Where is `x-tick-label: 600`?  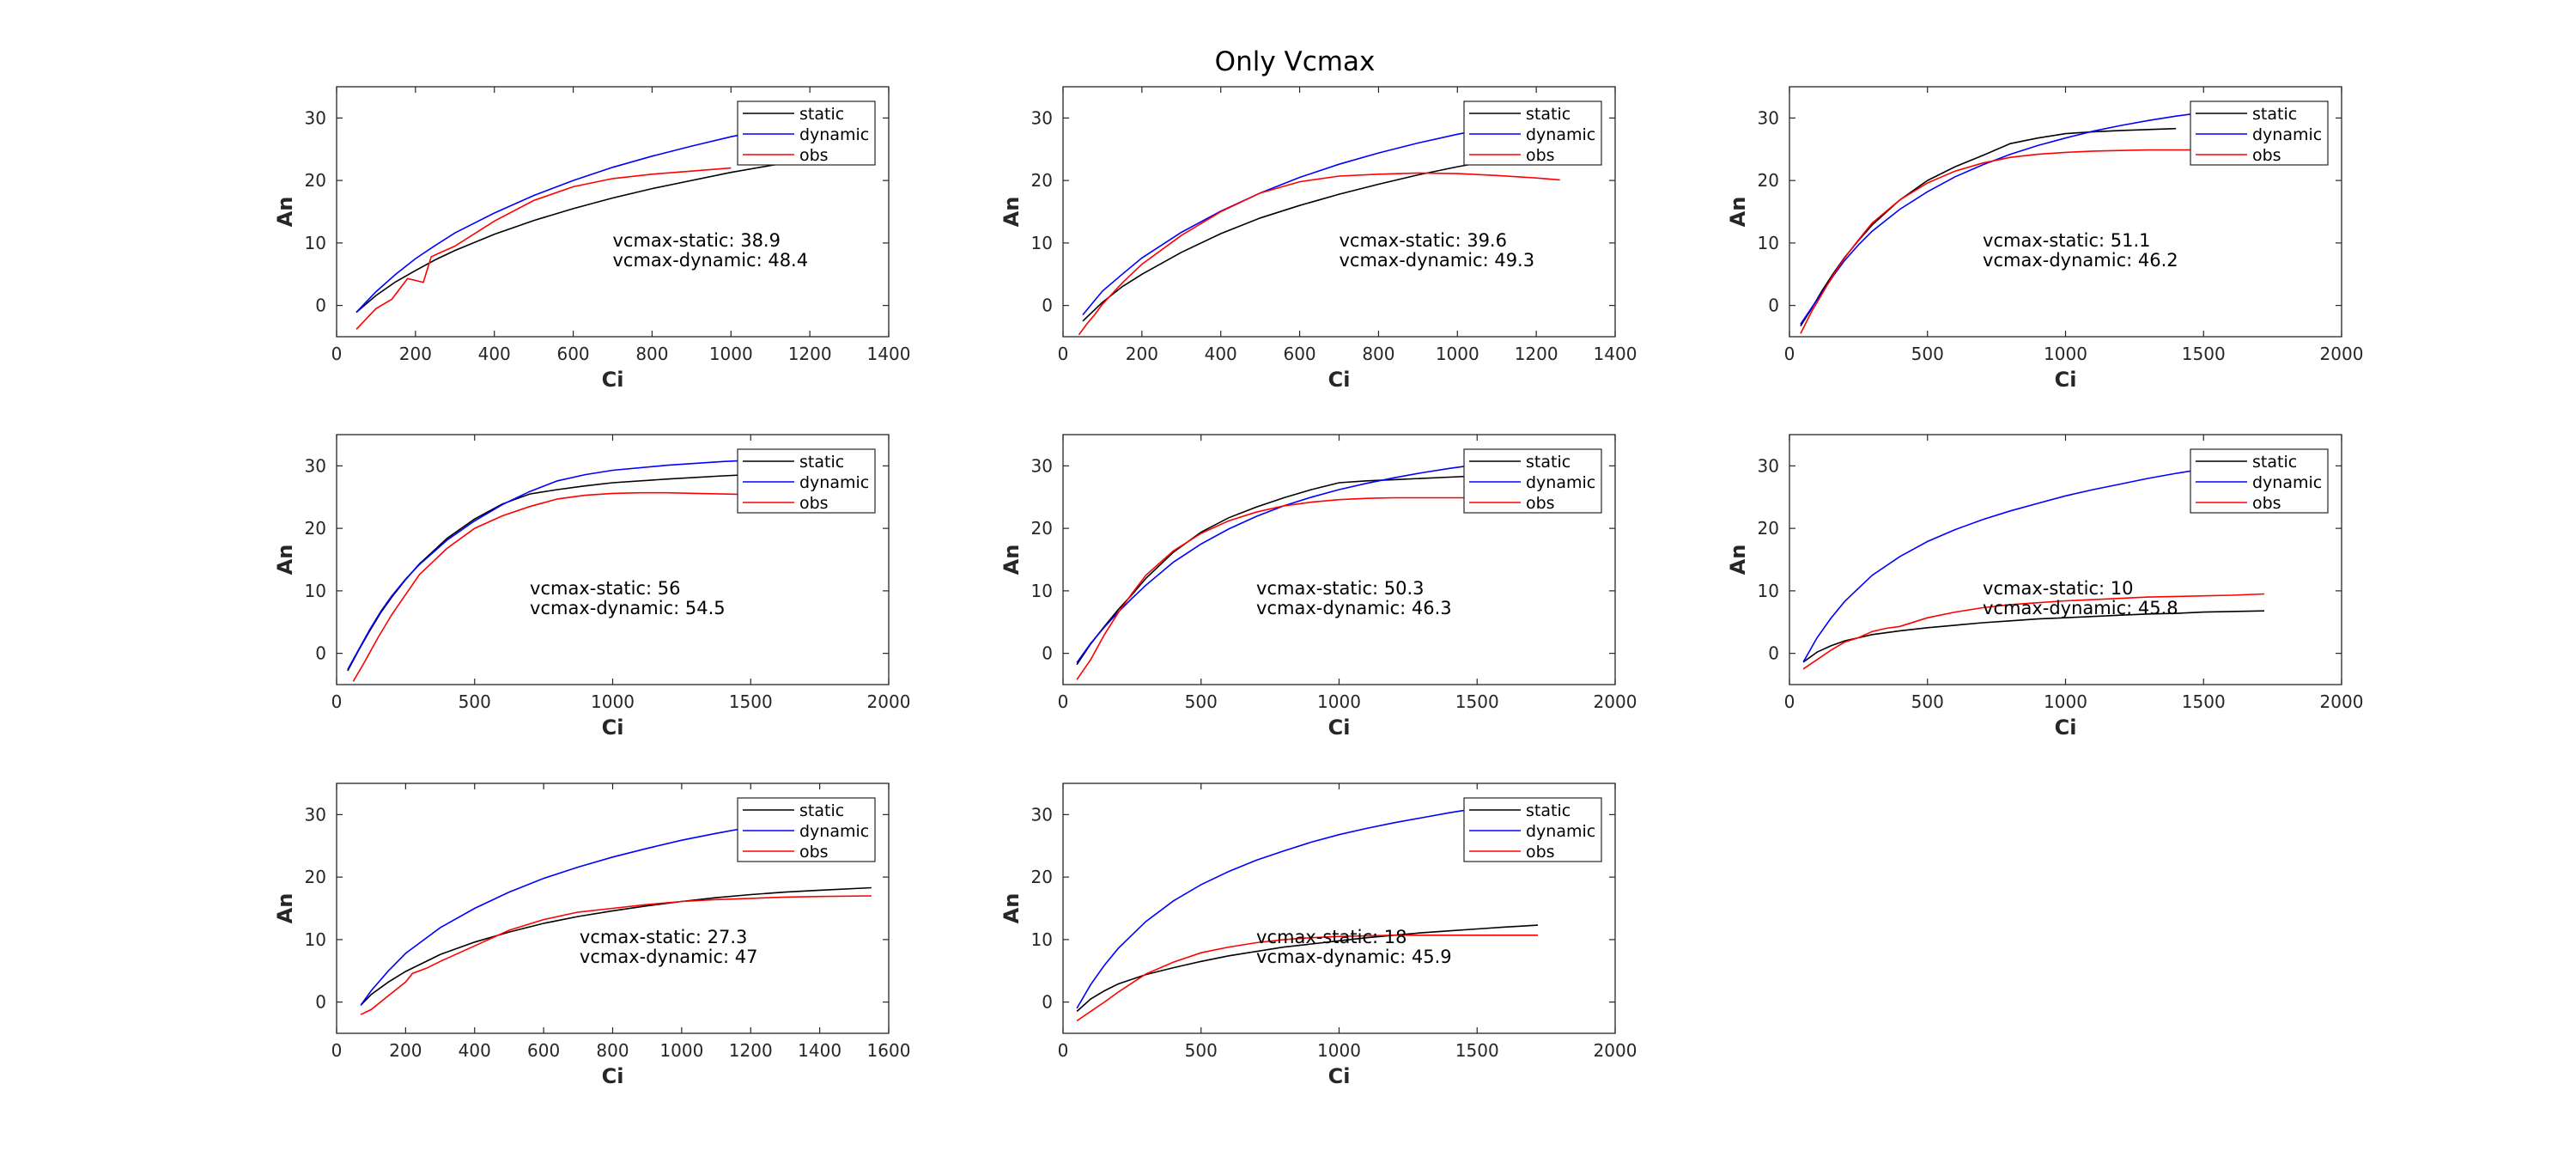
x-tick-label: 600 is located at coordinates (1299, 354).